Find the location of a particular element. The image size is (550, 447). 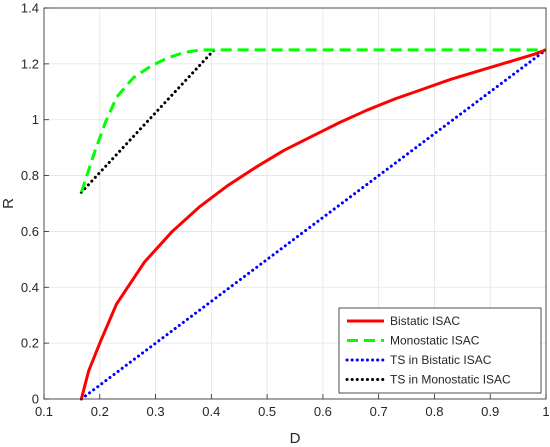

y-tick-label: 1.2 is located at coordinates (30, 63).